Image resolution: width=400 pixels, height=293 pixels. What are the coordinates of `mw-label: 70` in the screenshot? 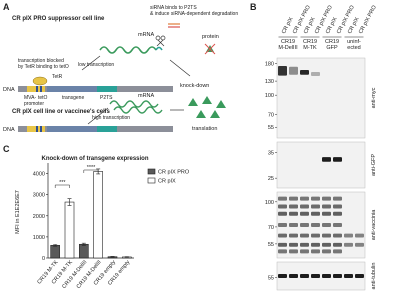 It's located at (271, 228).